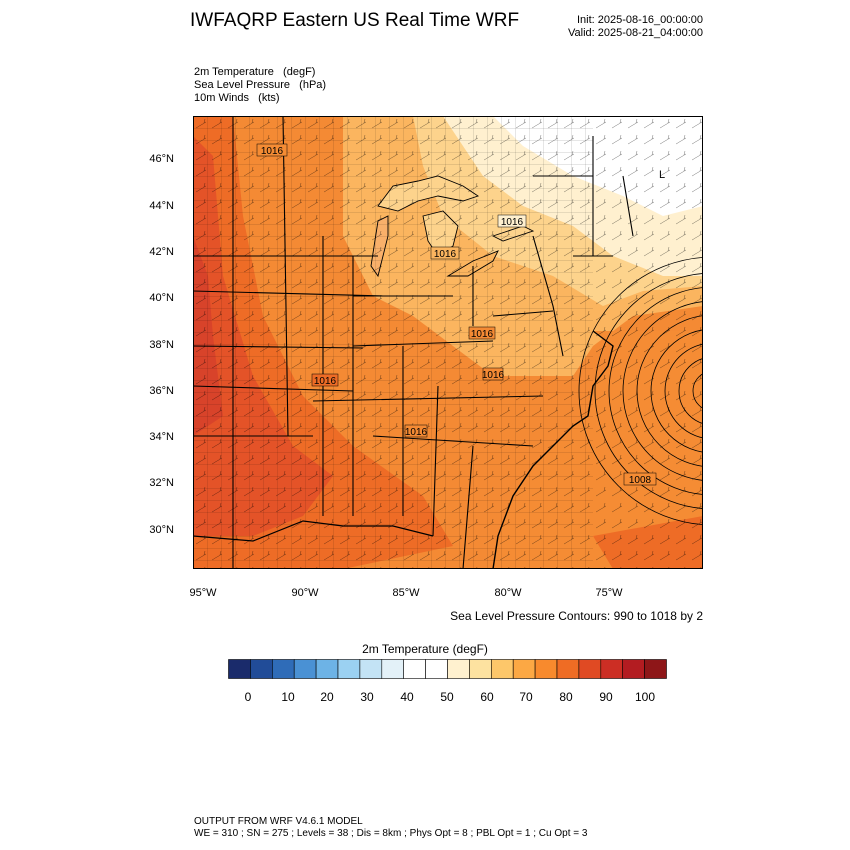 Image resolution: width=850 pixels, height=850 pixels. Describe the element at coordinates (566, 697) in the screenshot. I see `colorbar-label: 80` at that location.